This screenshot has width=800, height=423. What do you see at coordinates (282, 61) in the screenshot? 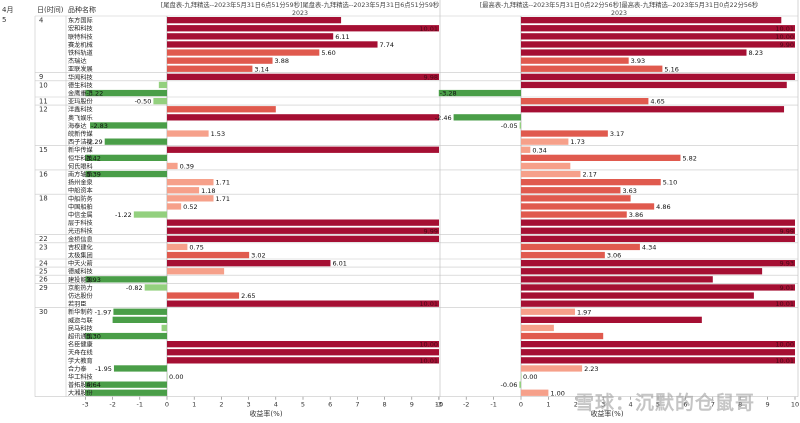
I see `close-value-label: 3.88` at bounding box center [282, 61].